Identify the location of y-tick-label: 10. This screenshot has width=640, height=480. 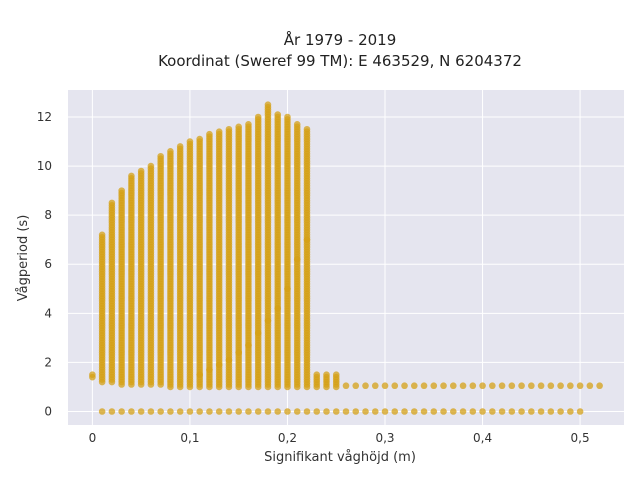
(44, 166).